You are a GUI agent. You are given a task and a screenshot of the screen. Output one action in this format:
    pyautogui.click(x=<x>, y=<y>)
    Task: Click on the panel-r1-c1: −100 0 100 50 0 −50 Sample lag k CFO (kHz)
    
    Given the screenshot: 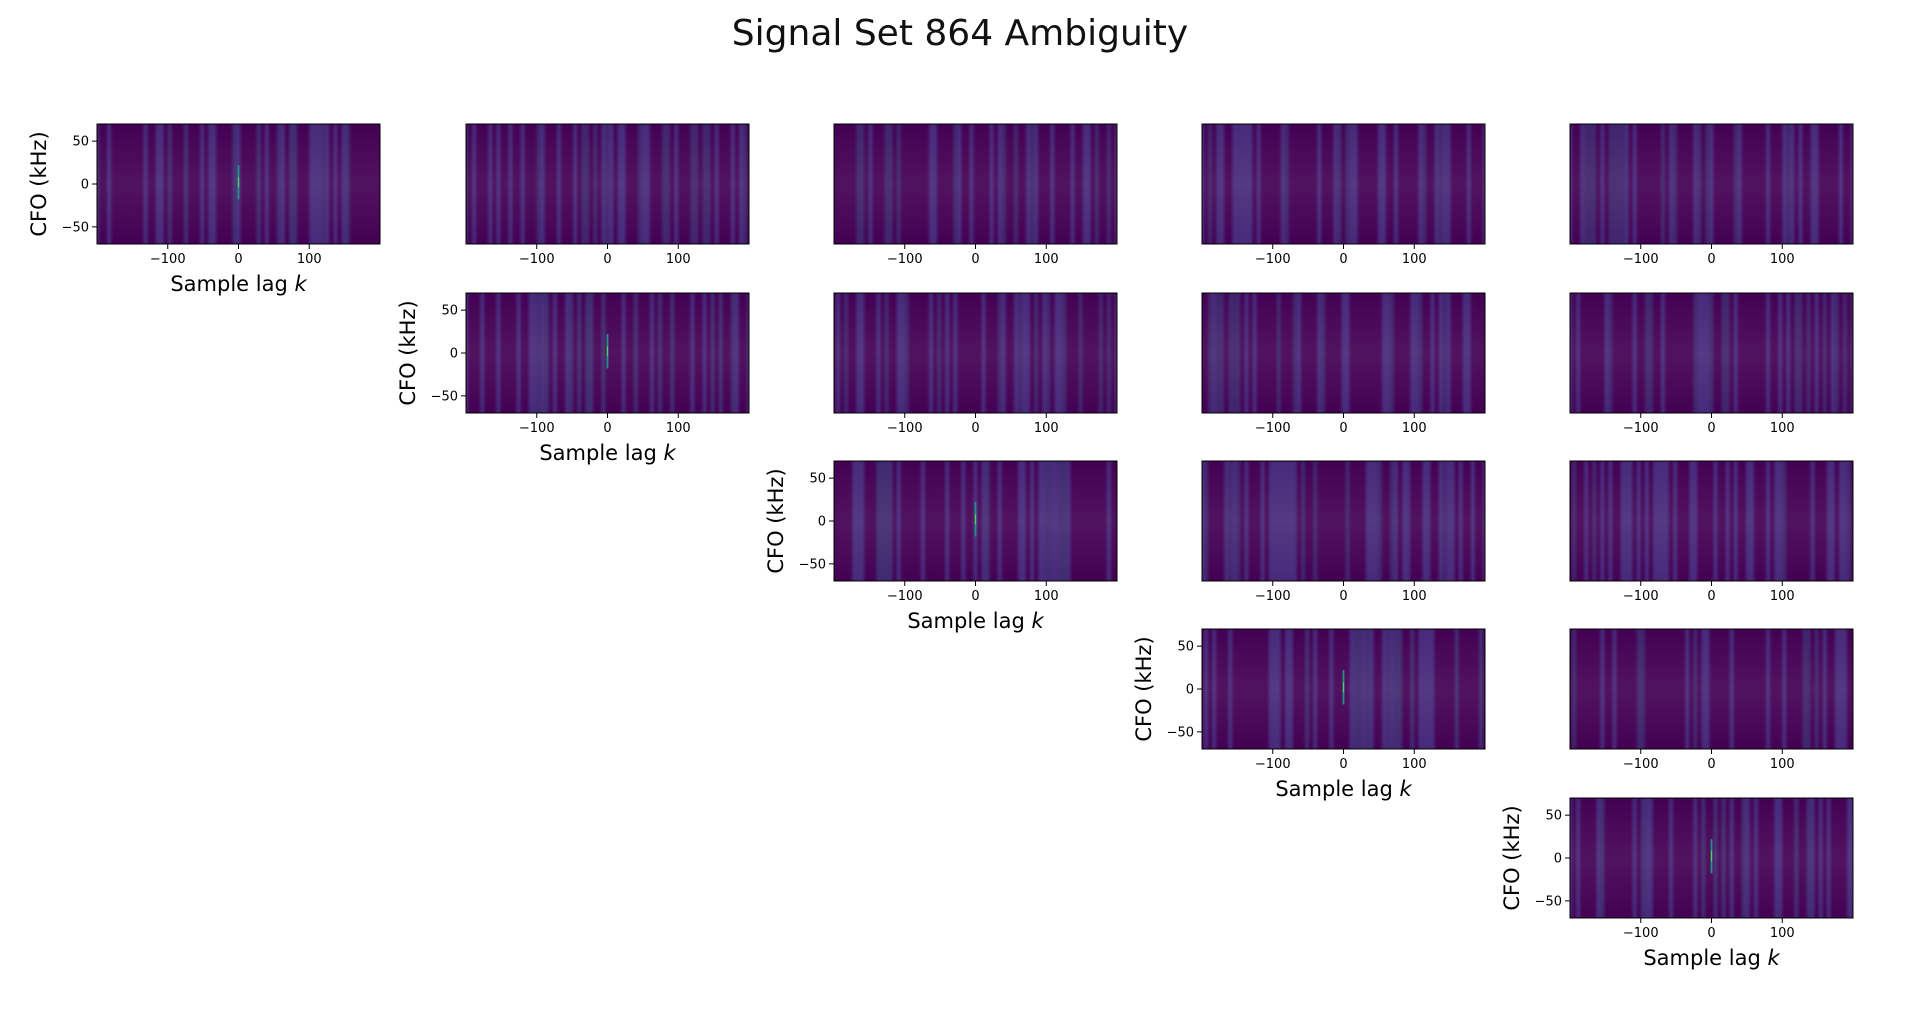 What is the action you would take?
    pyautogui.click(x=573, y=378)
    